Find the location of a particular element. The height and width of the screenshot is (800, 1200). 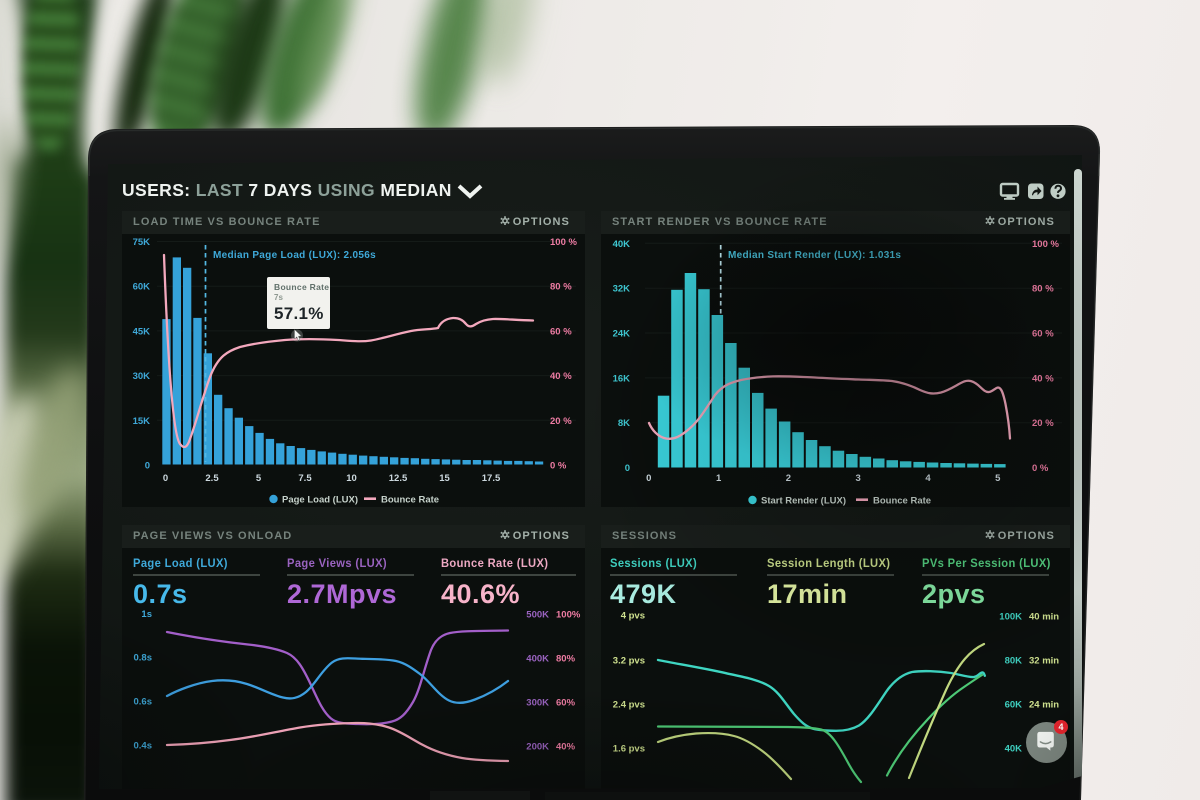

svg-text: 45K is located at coordinates (142, 331).